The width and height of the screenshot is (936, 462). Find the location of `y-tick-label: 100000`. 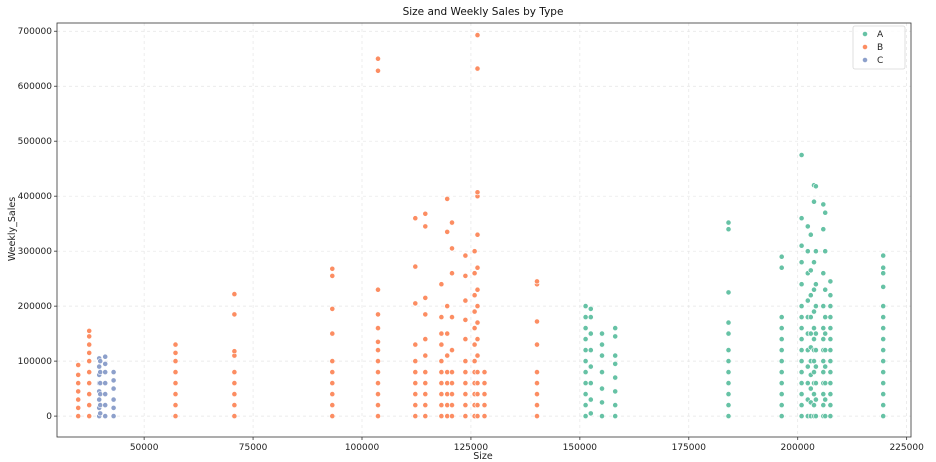

y-tick-label: 100000 is located at coordinates (35, 362).